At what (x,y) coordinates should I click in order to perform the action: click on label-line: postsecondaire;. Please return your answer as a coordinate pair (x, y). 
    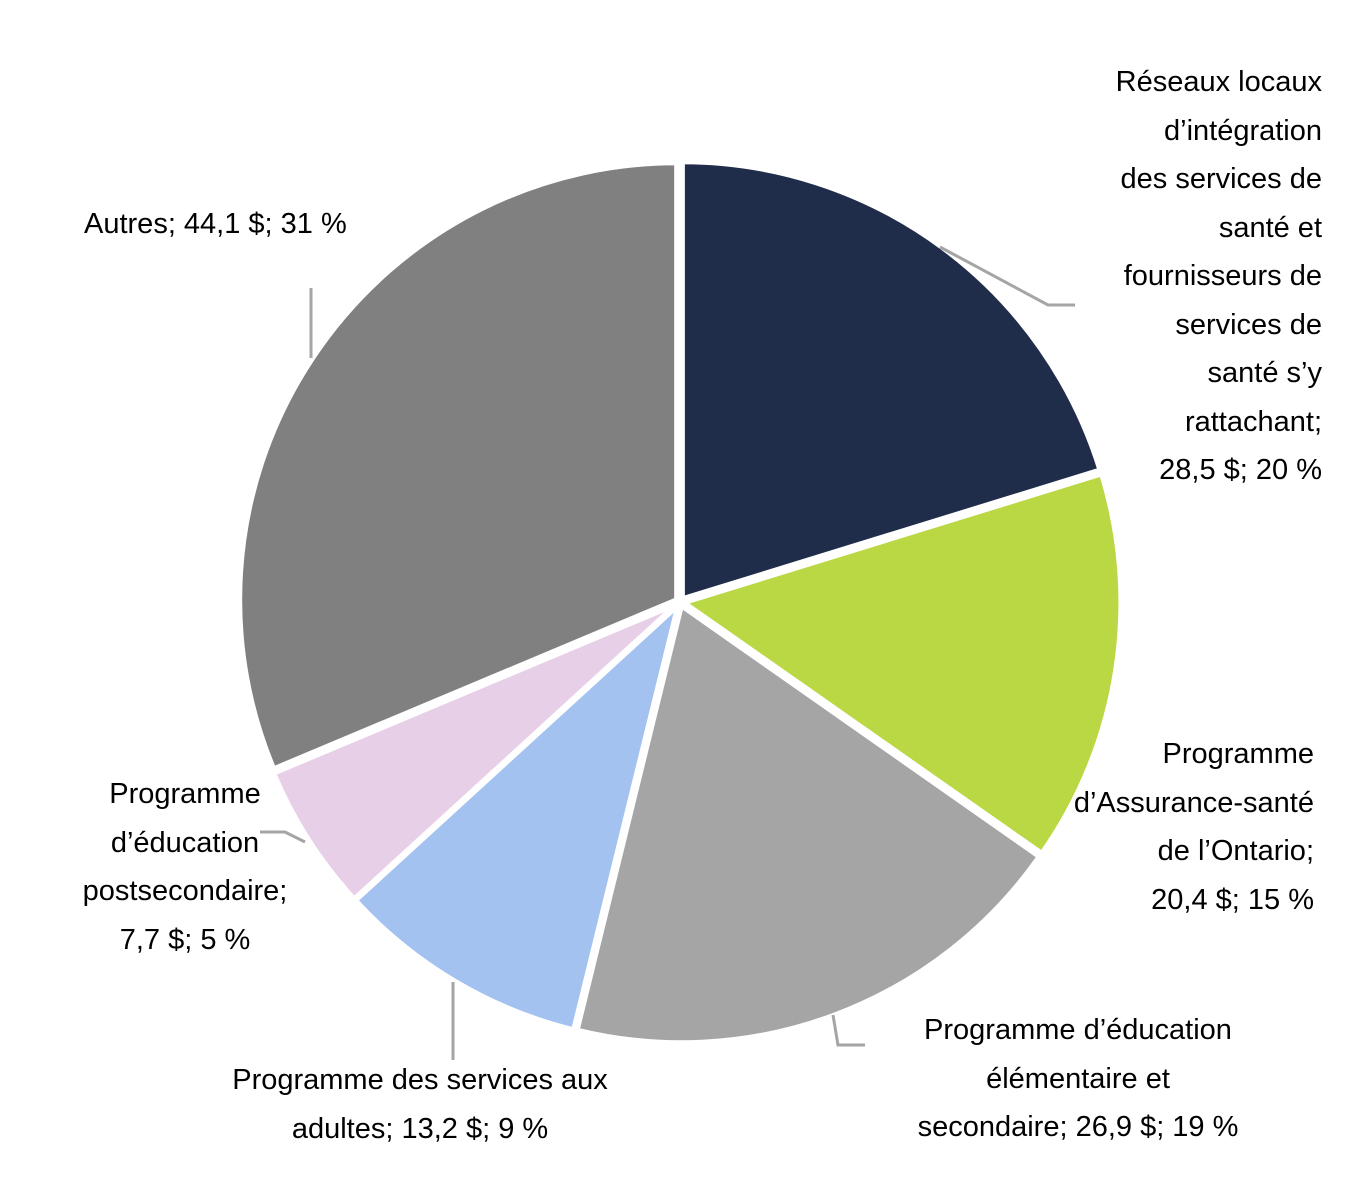
    Looking at the image, I should click on (185, 891).